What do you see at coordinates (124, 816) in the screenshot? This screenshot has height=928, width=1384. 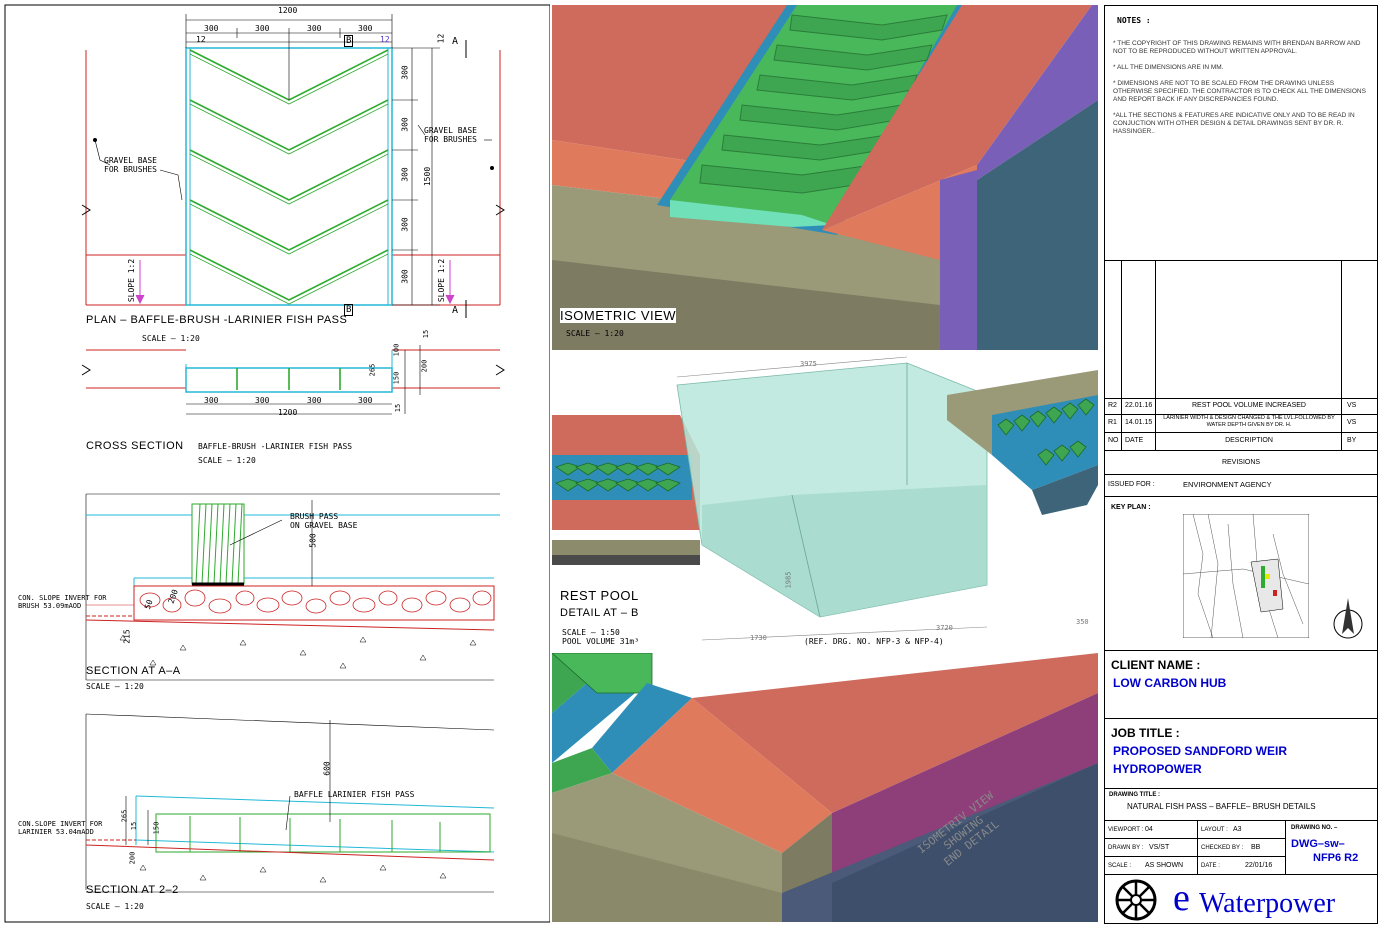 I see `s22-dim-265: 265` at bounding box center [124, 816].